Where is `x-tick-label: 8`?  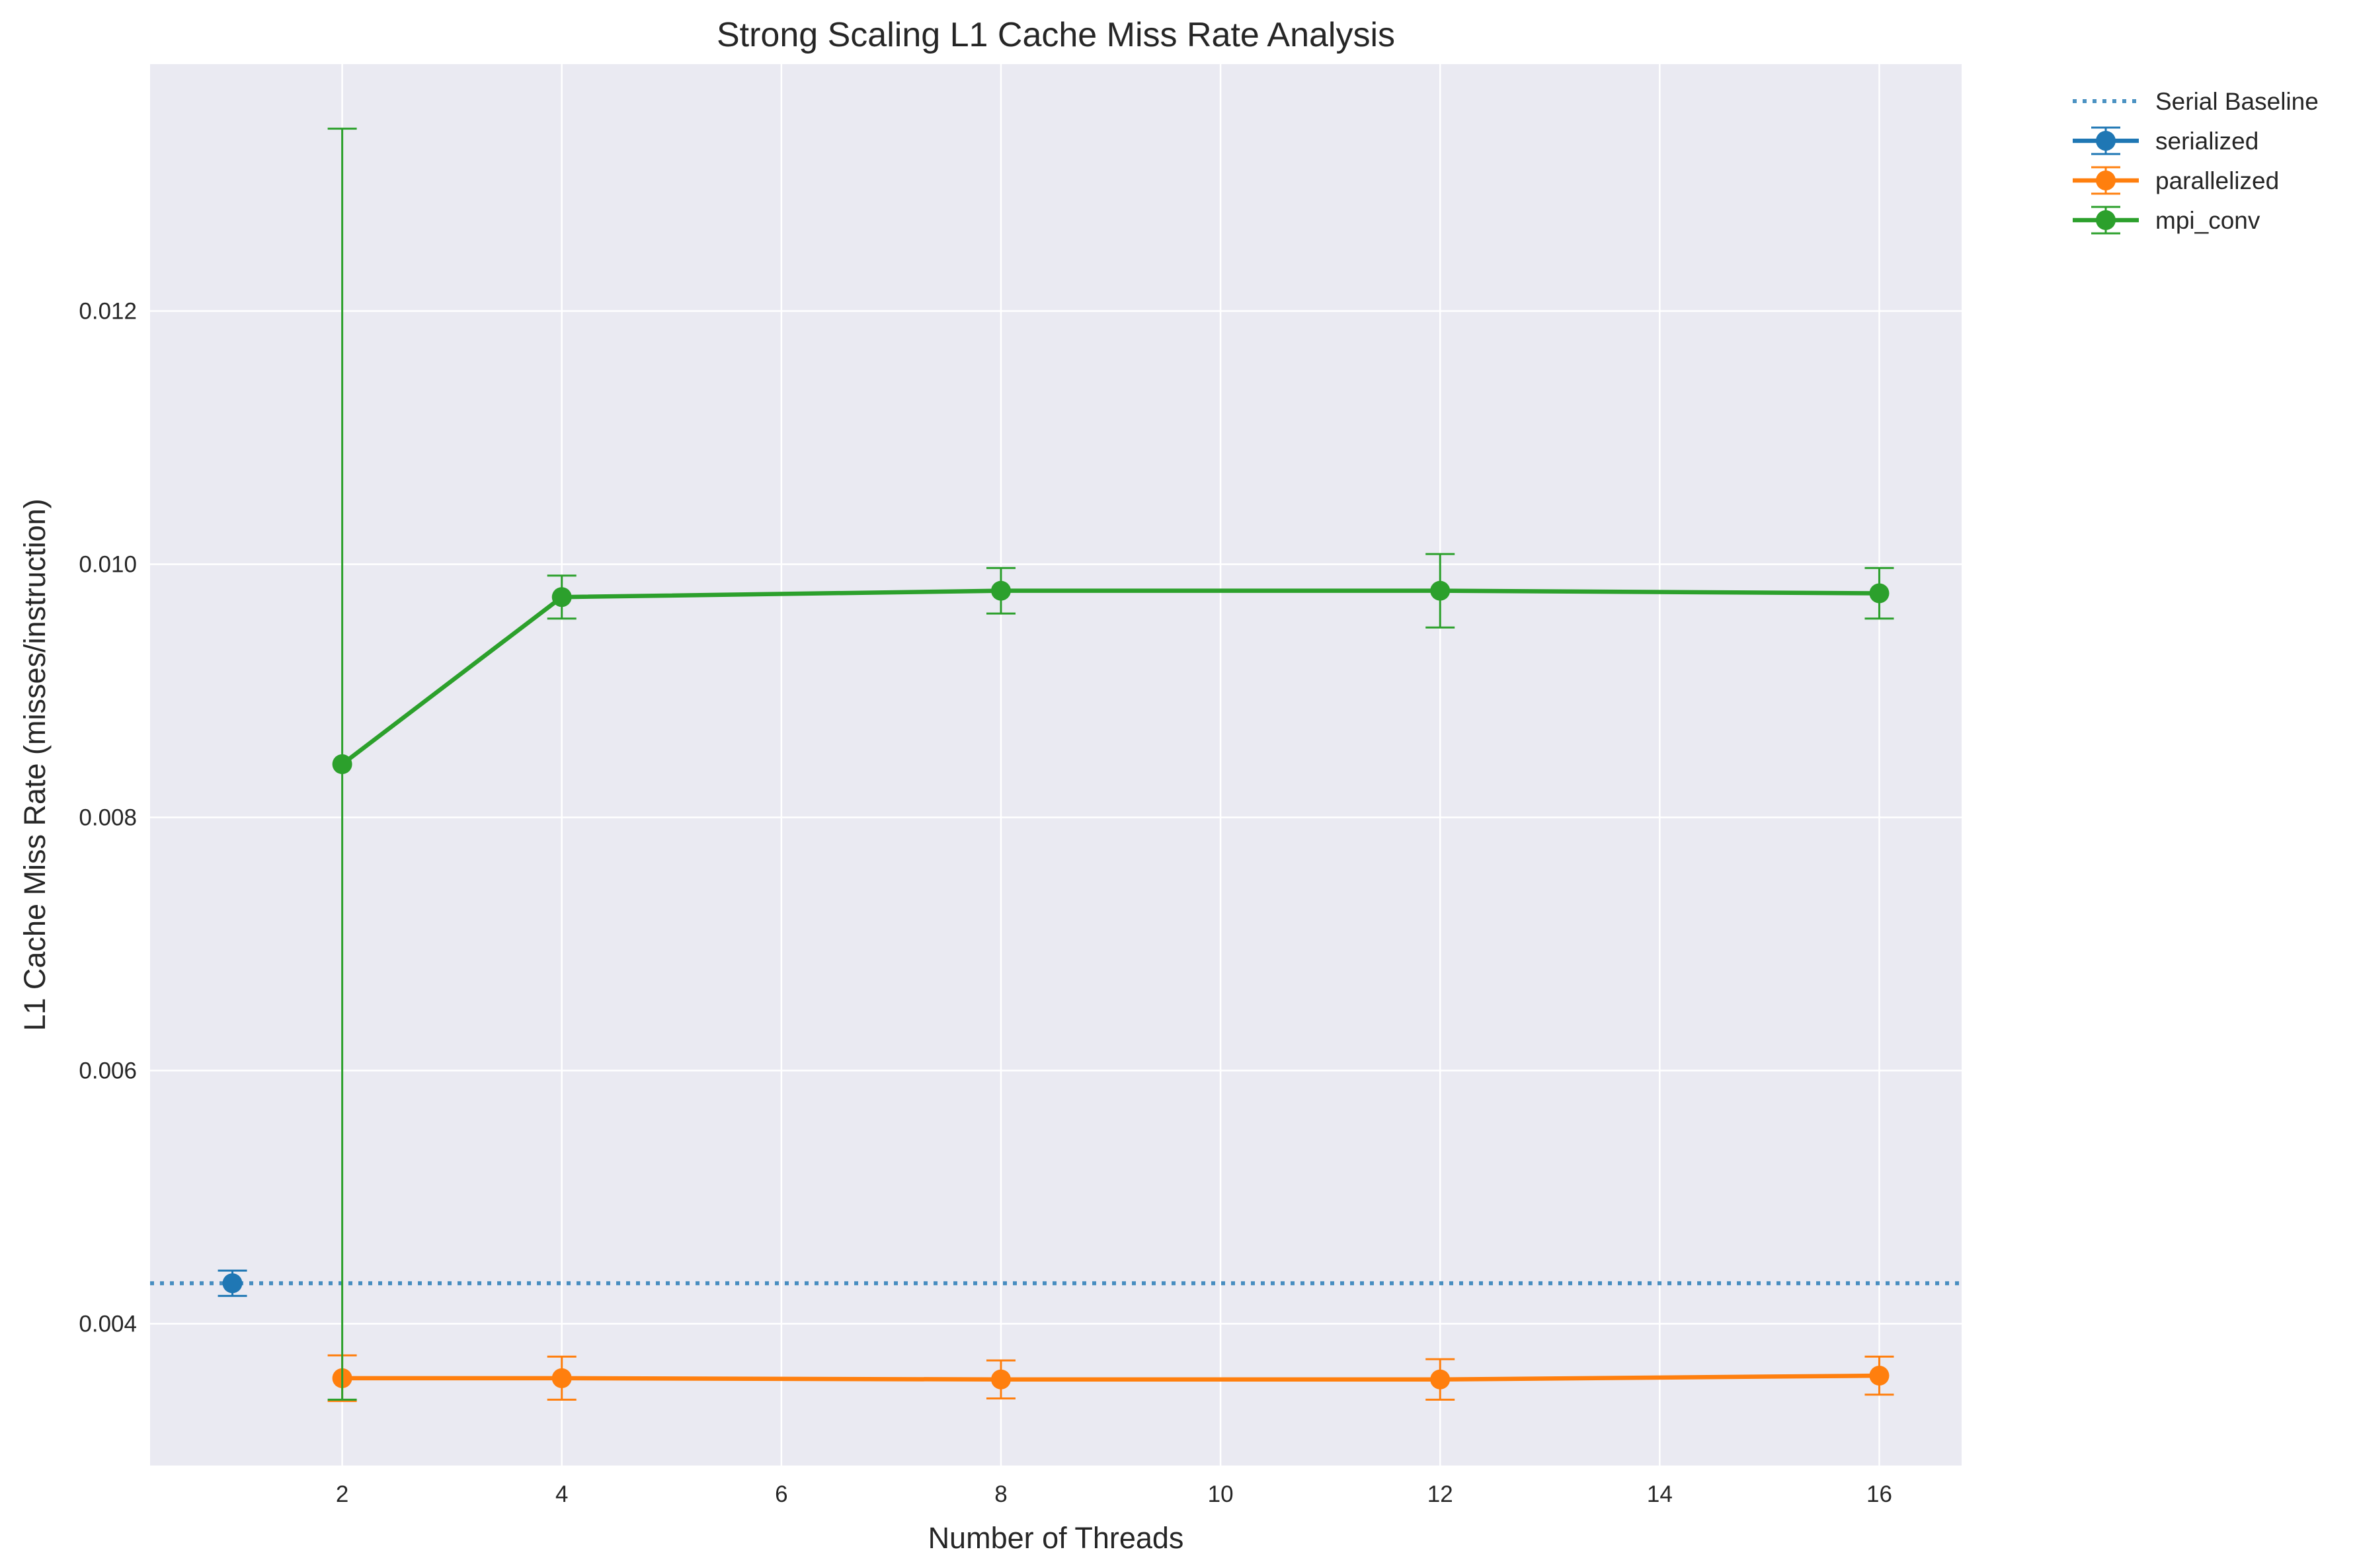 x-tick-label: 8 is located at coordinates (1000, 1494).